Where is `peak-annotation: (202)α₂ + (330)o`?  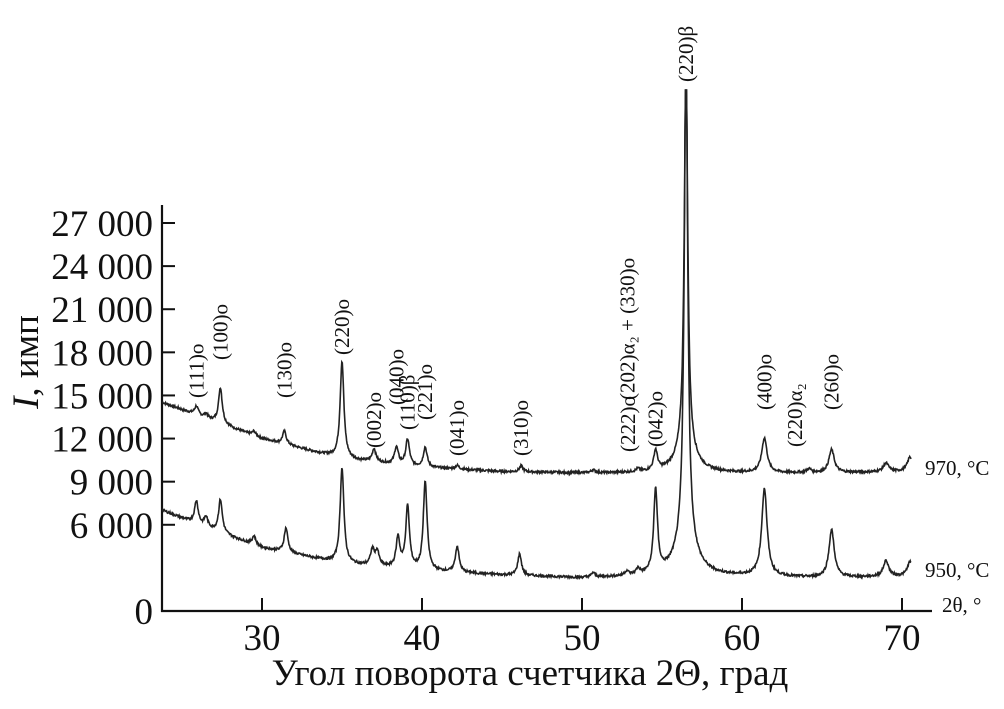 peak-annotation: (202)α₂ + (330)o is located at coordinates (628, 329).